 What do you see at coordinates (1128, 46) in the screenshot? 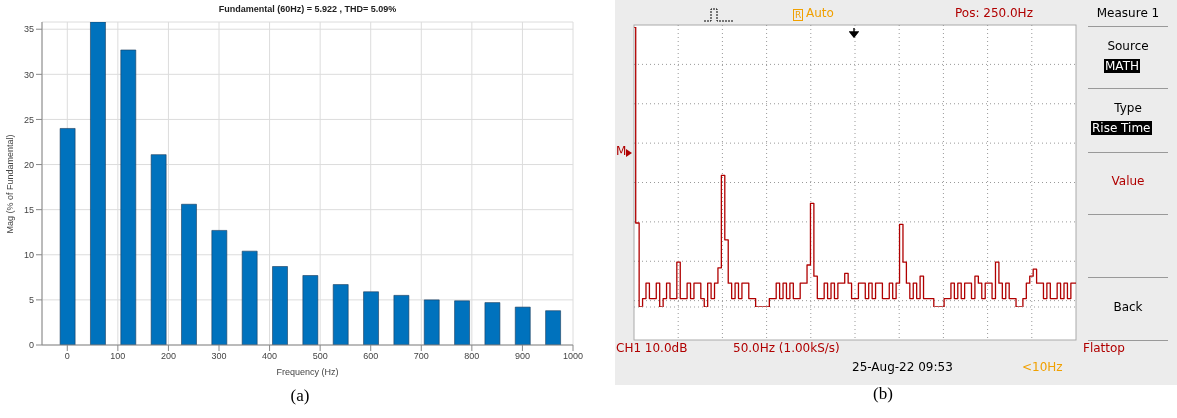
I see `text: Source` at bounding box center [1128, 46].